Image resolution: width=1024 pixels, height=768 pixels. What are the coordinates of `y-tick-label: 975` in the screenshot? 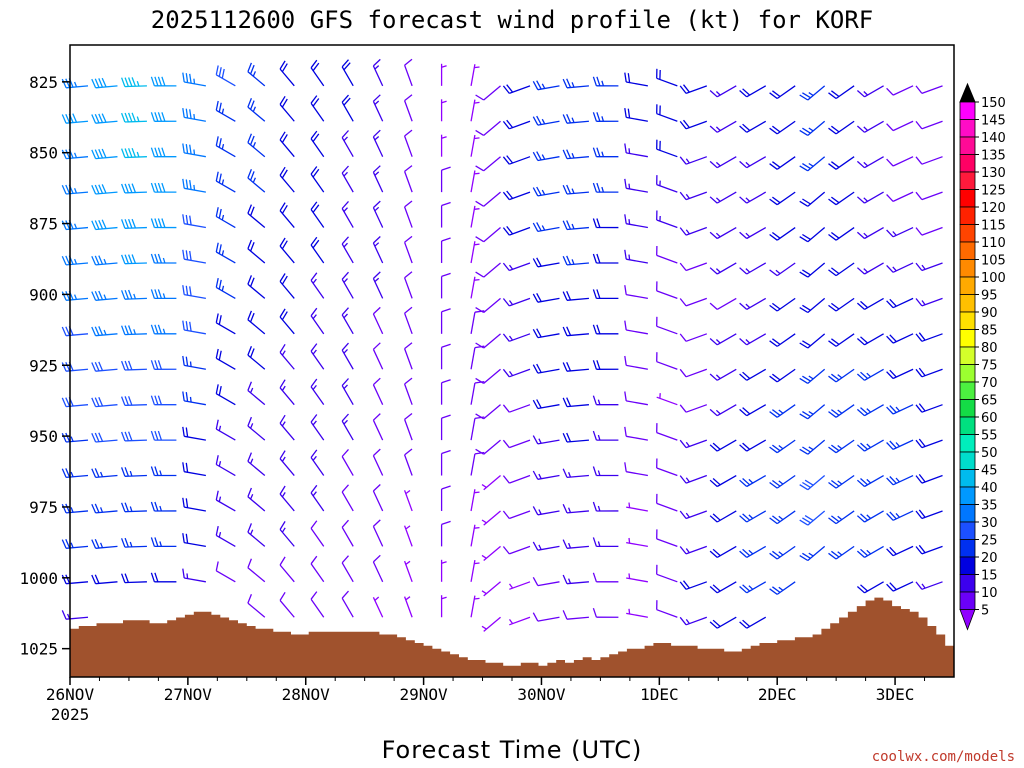 It's located at (43, 507).